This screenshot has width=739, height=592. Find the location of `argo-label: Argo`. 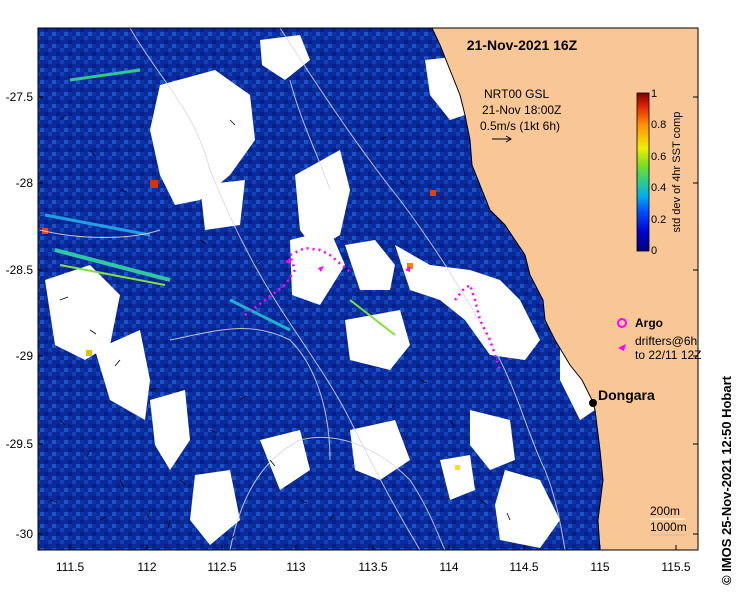

argo-label: Argo is located at coordinates (649, 323).